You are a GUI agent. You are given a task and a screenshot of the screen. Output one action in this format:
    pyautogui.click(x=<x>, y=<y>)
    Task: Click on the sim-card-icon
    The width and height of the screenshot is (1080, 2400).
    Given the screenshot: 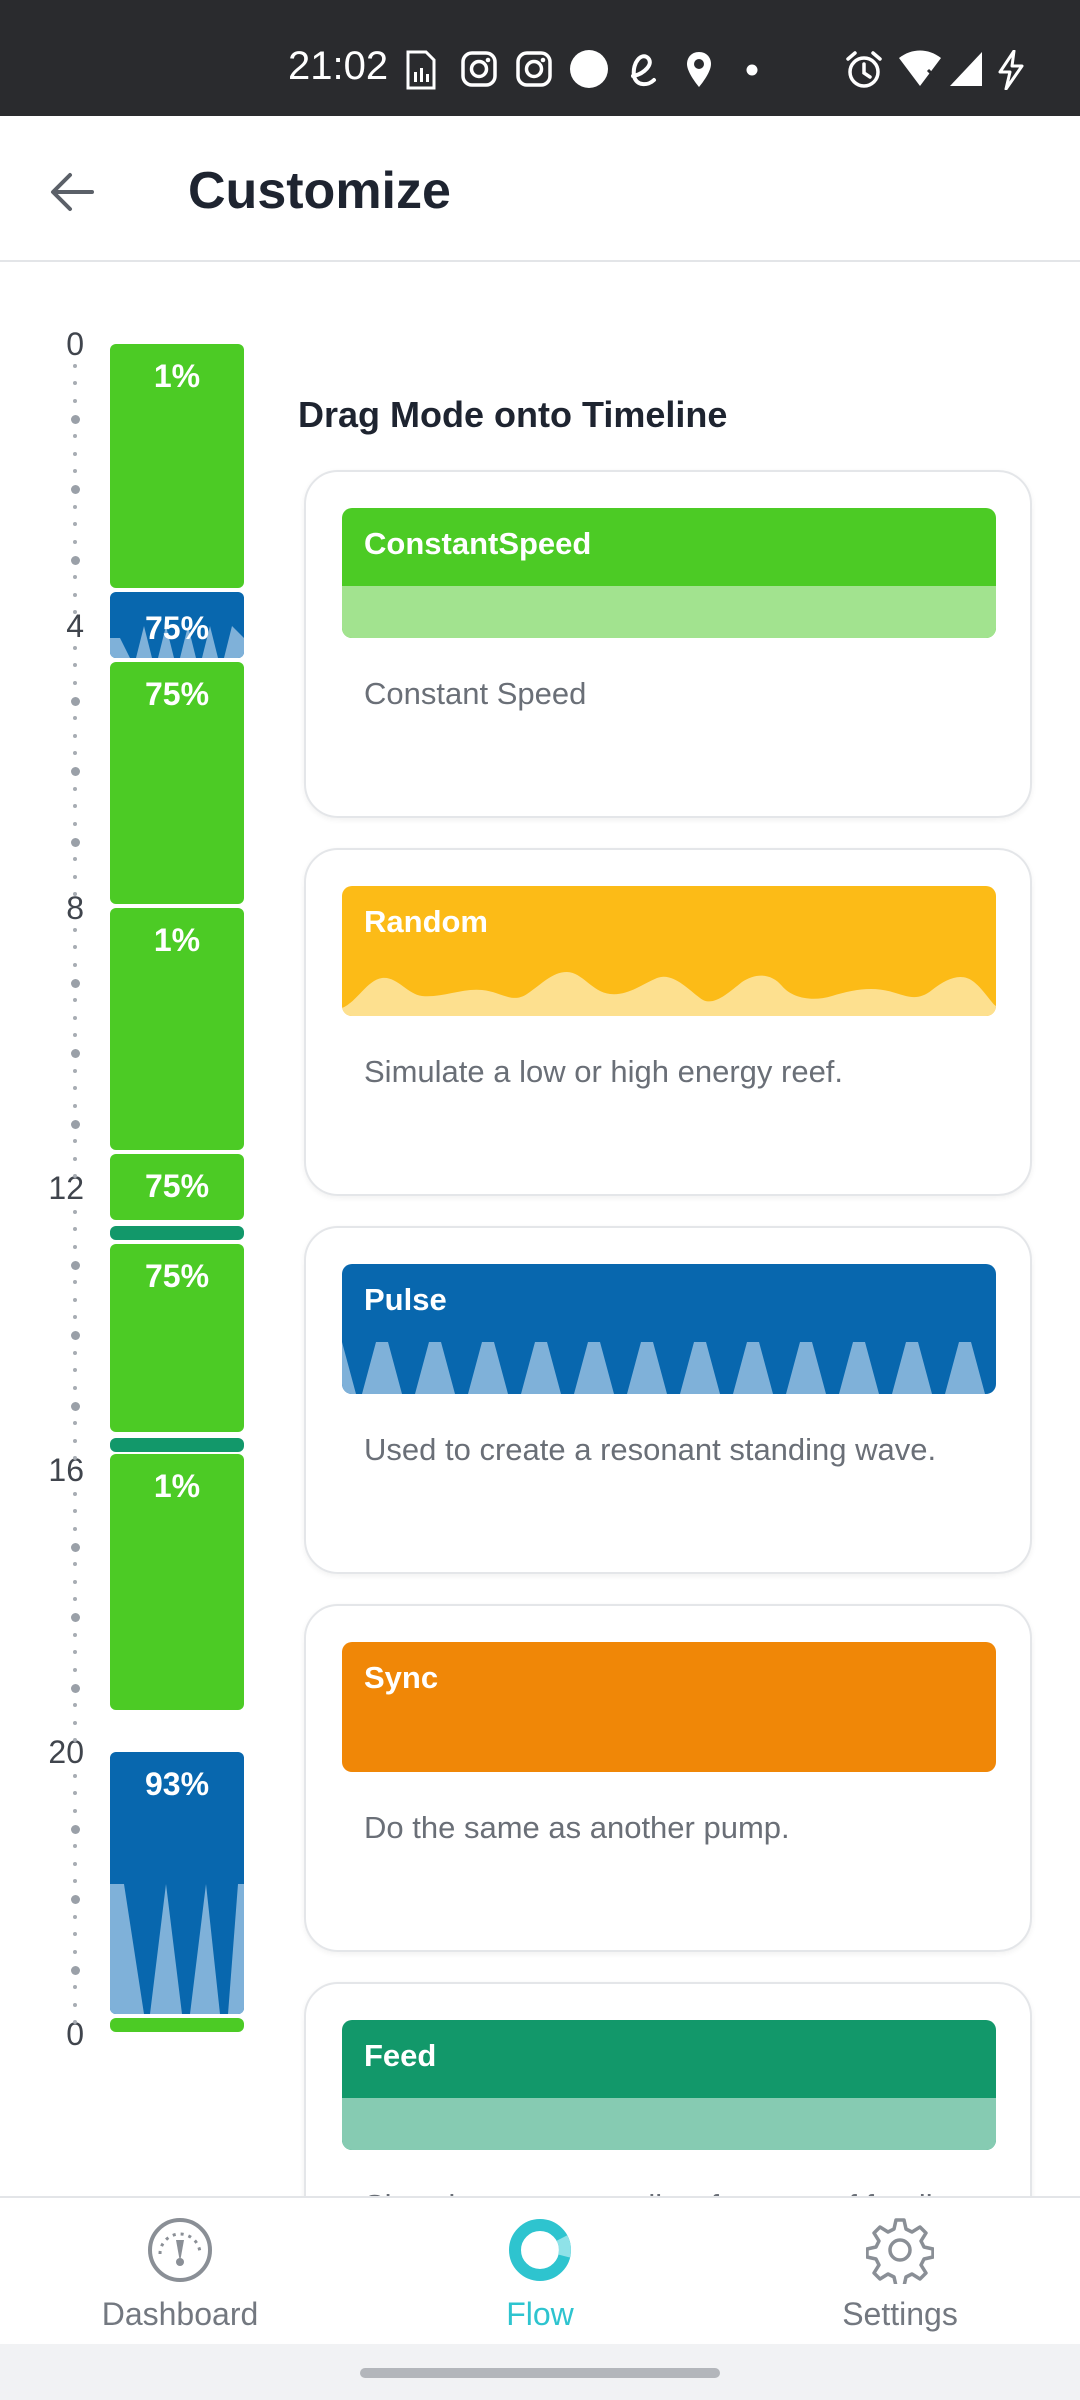 What is the action you would take?
    pyautogui.click(x=421, y=70)
    